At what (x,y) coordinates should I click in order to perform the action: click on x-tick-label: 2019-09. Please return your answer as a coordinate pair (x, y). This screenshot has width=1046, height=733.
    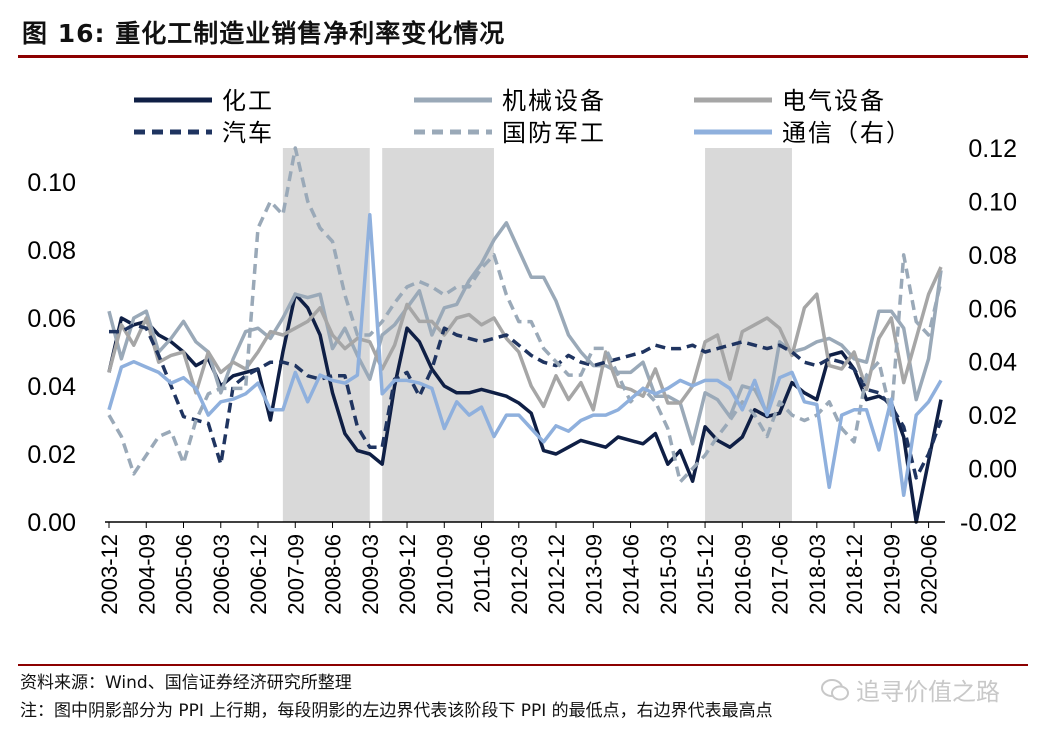
    Looking at the image, I should click on (891, 574).